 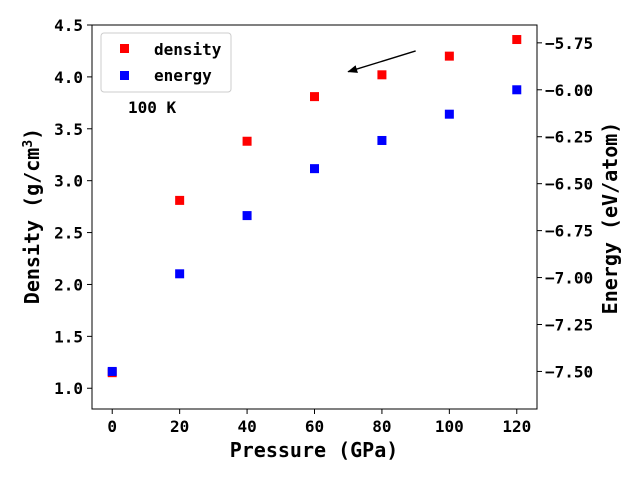 What do you see at coordinates (246, 426) in the screenshot?
I see `x-tick-label: 40` at bounding box center [246, 426].